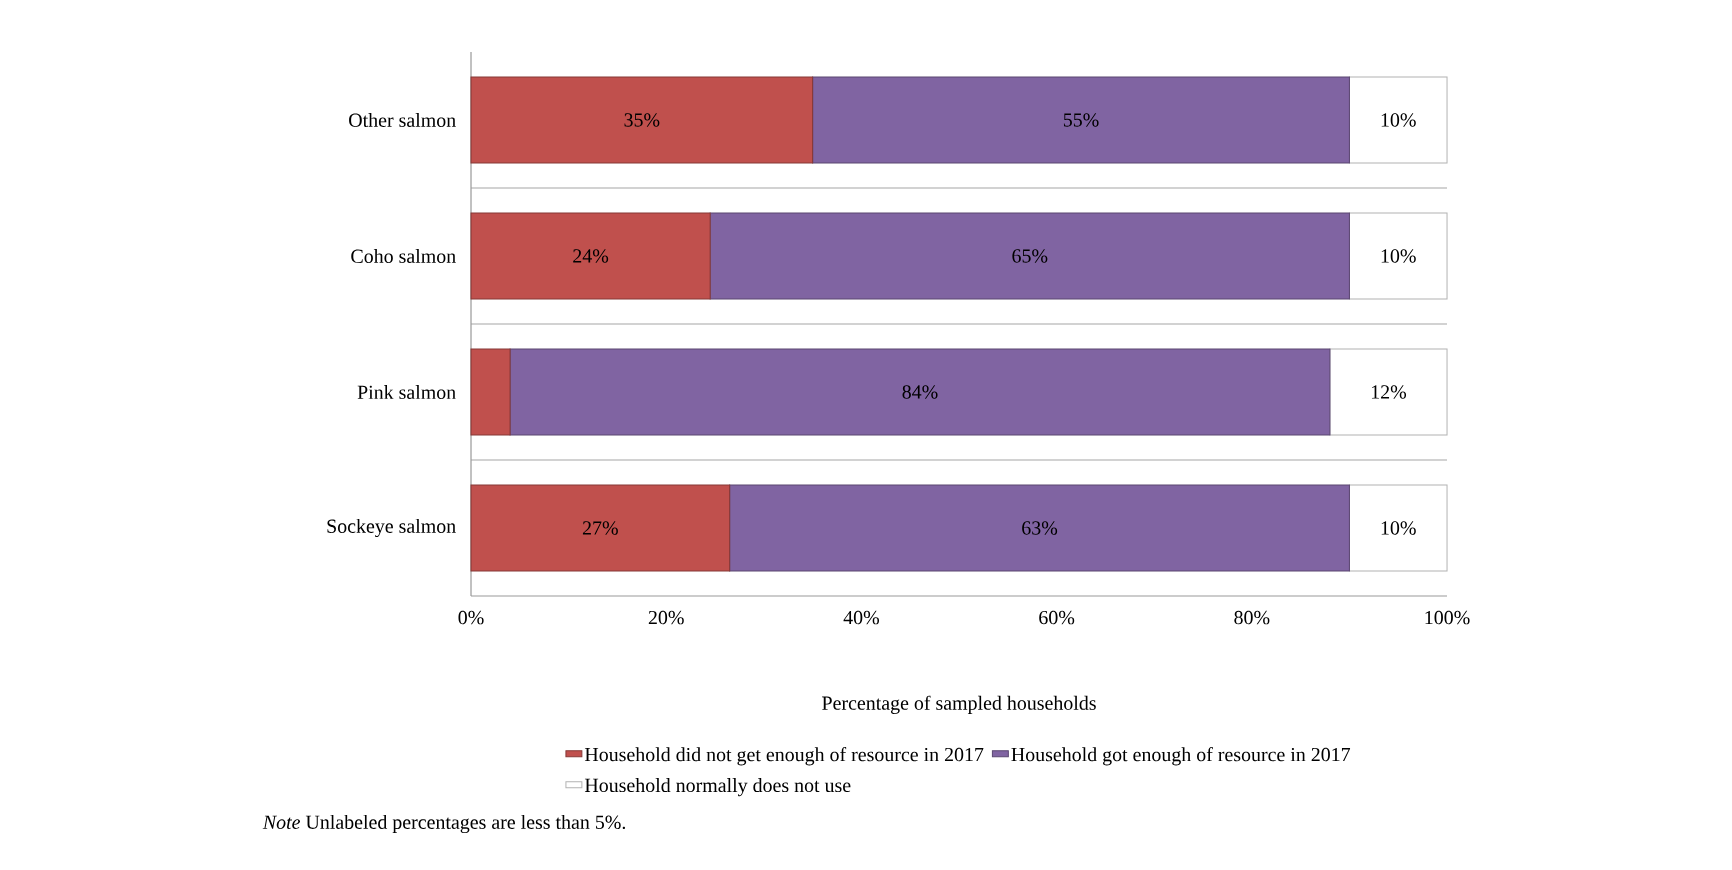 This screenshot has height=870, width=1732. What do you see at coordinates (391, 528) in the screenshot?
I see `y-tick-label: Sockeye salmon` at bounding box center [391, 528].